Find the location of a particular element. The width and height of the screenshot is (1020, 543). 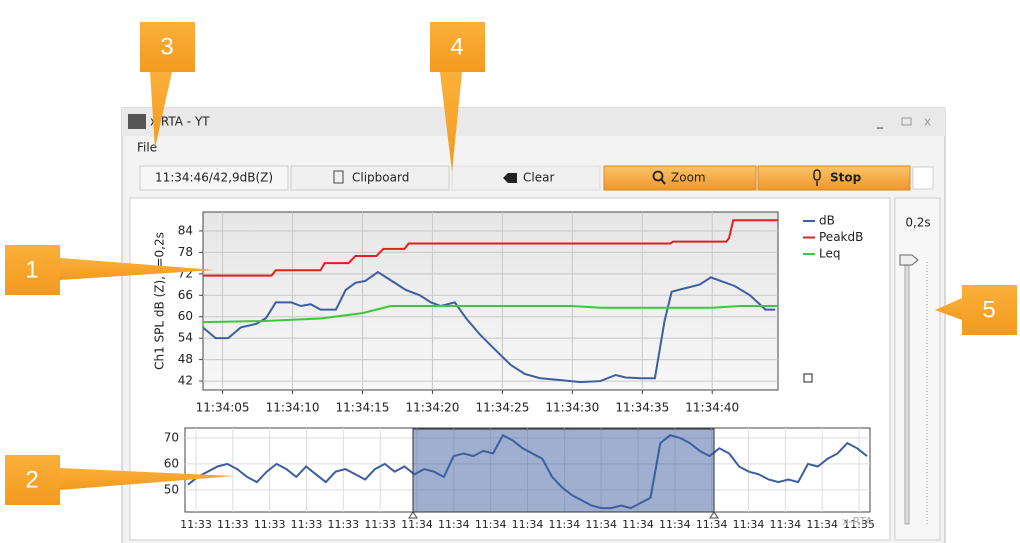

zoom-icon is located at coordinates (658, 176).